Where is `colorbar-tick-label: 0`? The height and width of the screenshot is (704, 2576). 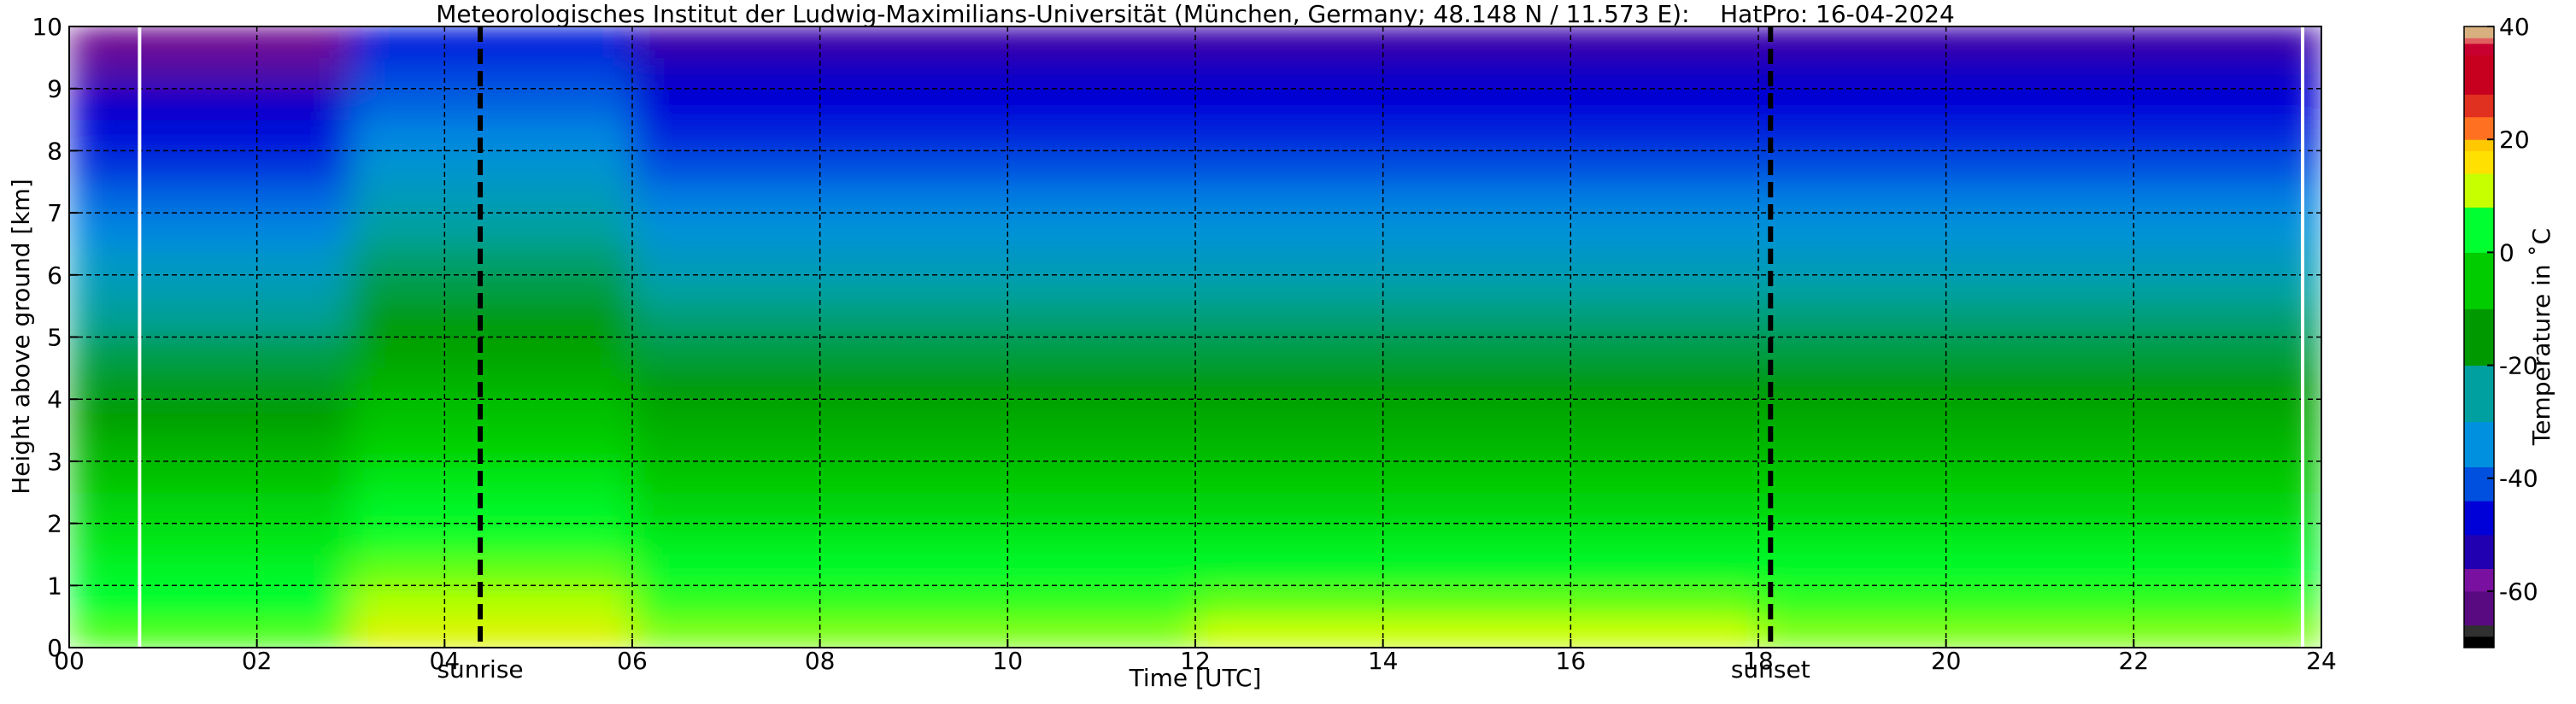
colorbar-tick-label: 0 is located at coordinates (2506, 252).